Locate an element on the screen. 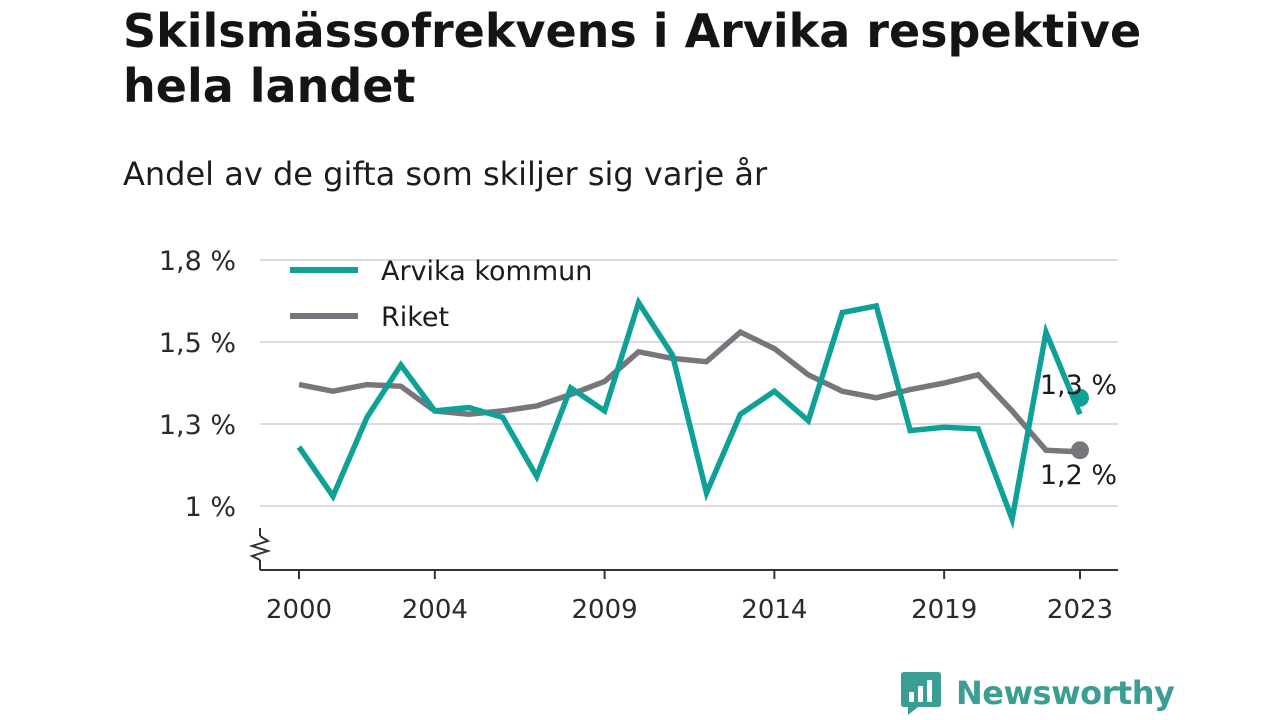  x-tick-label: 2000 is located at coordinates (299, 610).